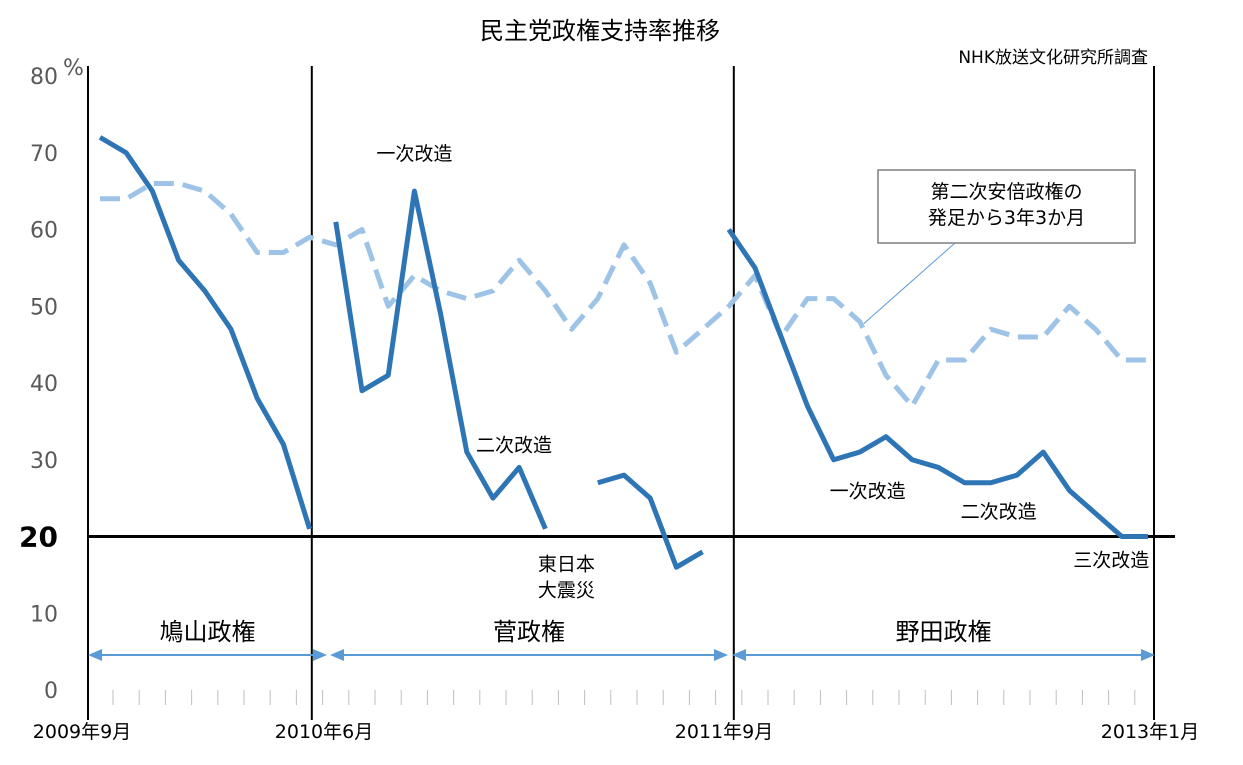 Image resolution: width=1243 pixels, height=765 pixels. Describe the element at coordinates (38, 537) in the screenshot. I see `y-tick-label: 20` at that location.